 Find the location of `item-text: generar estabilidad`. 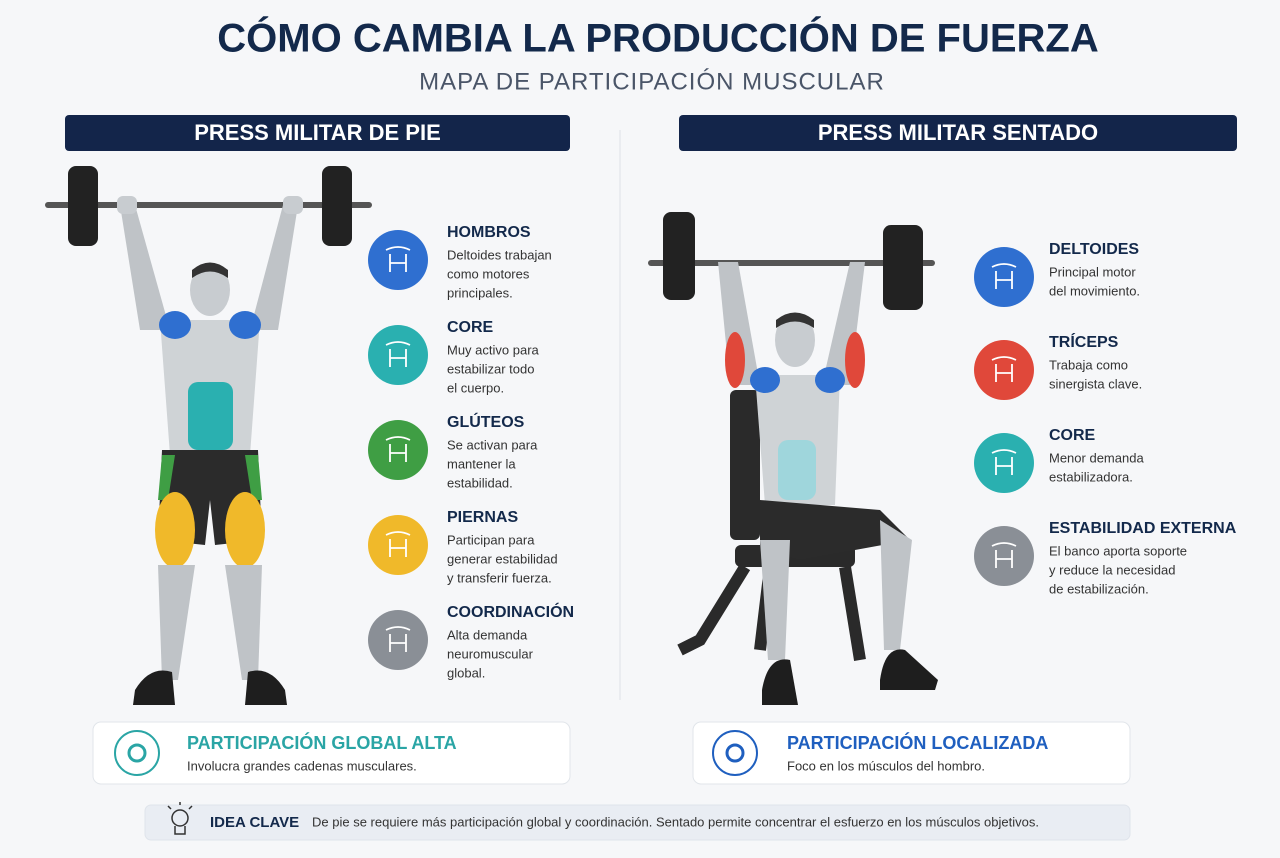

item-text: generar estabilidad is located at coordinates (502, 558).